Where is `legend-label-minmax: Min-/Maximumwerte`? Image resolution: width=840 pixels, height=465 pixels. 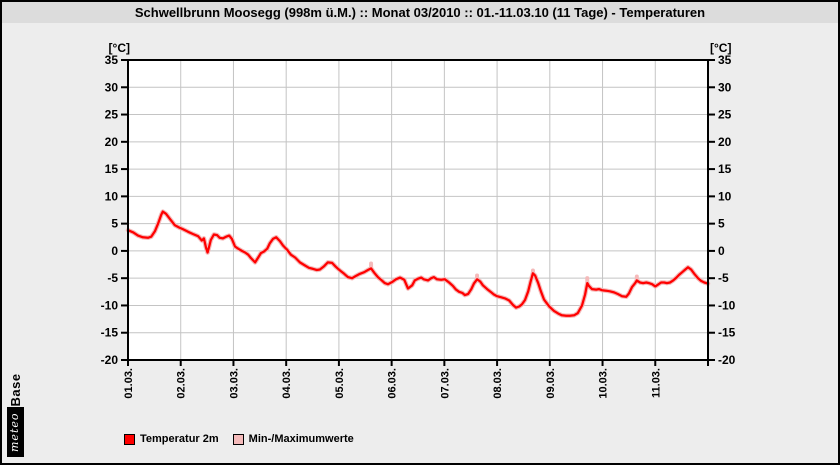 legend-label-minmax: Min-/Maximumwerte is located at coordinates (301, 439).